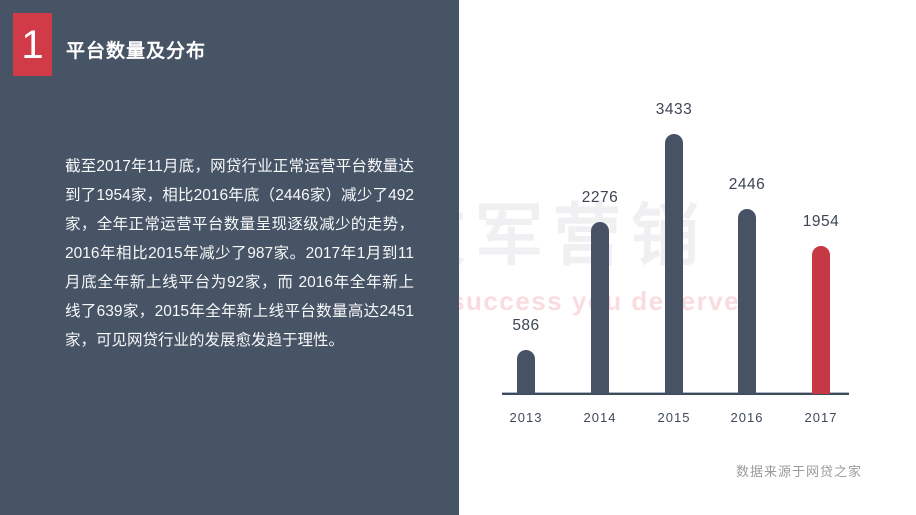 The image size is (916, 515). Describe the element at coordinates (32, 44) in the screenshot. I see `section-number-badge: 1` at that location.